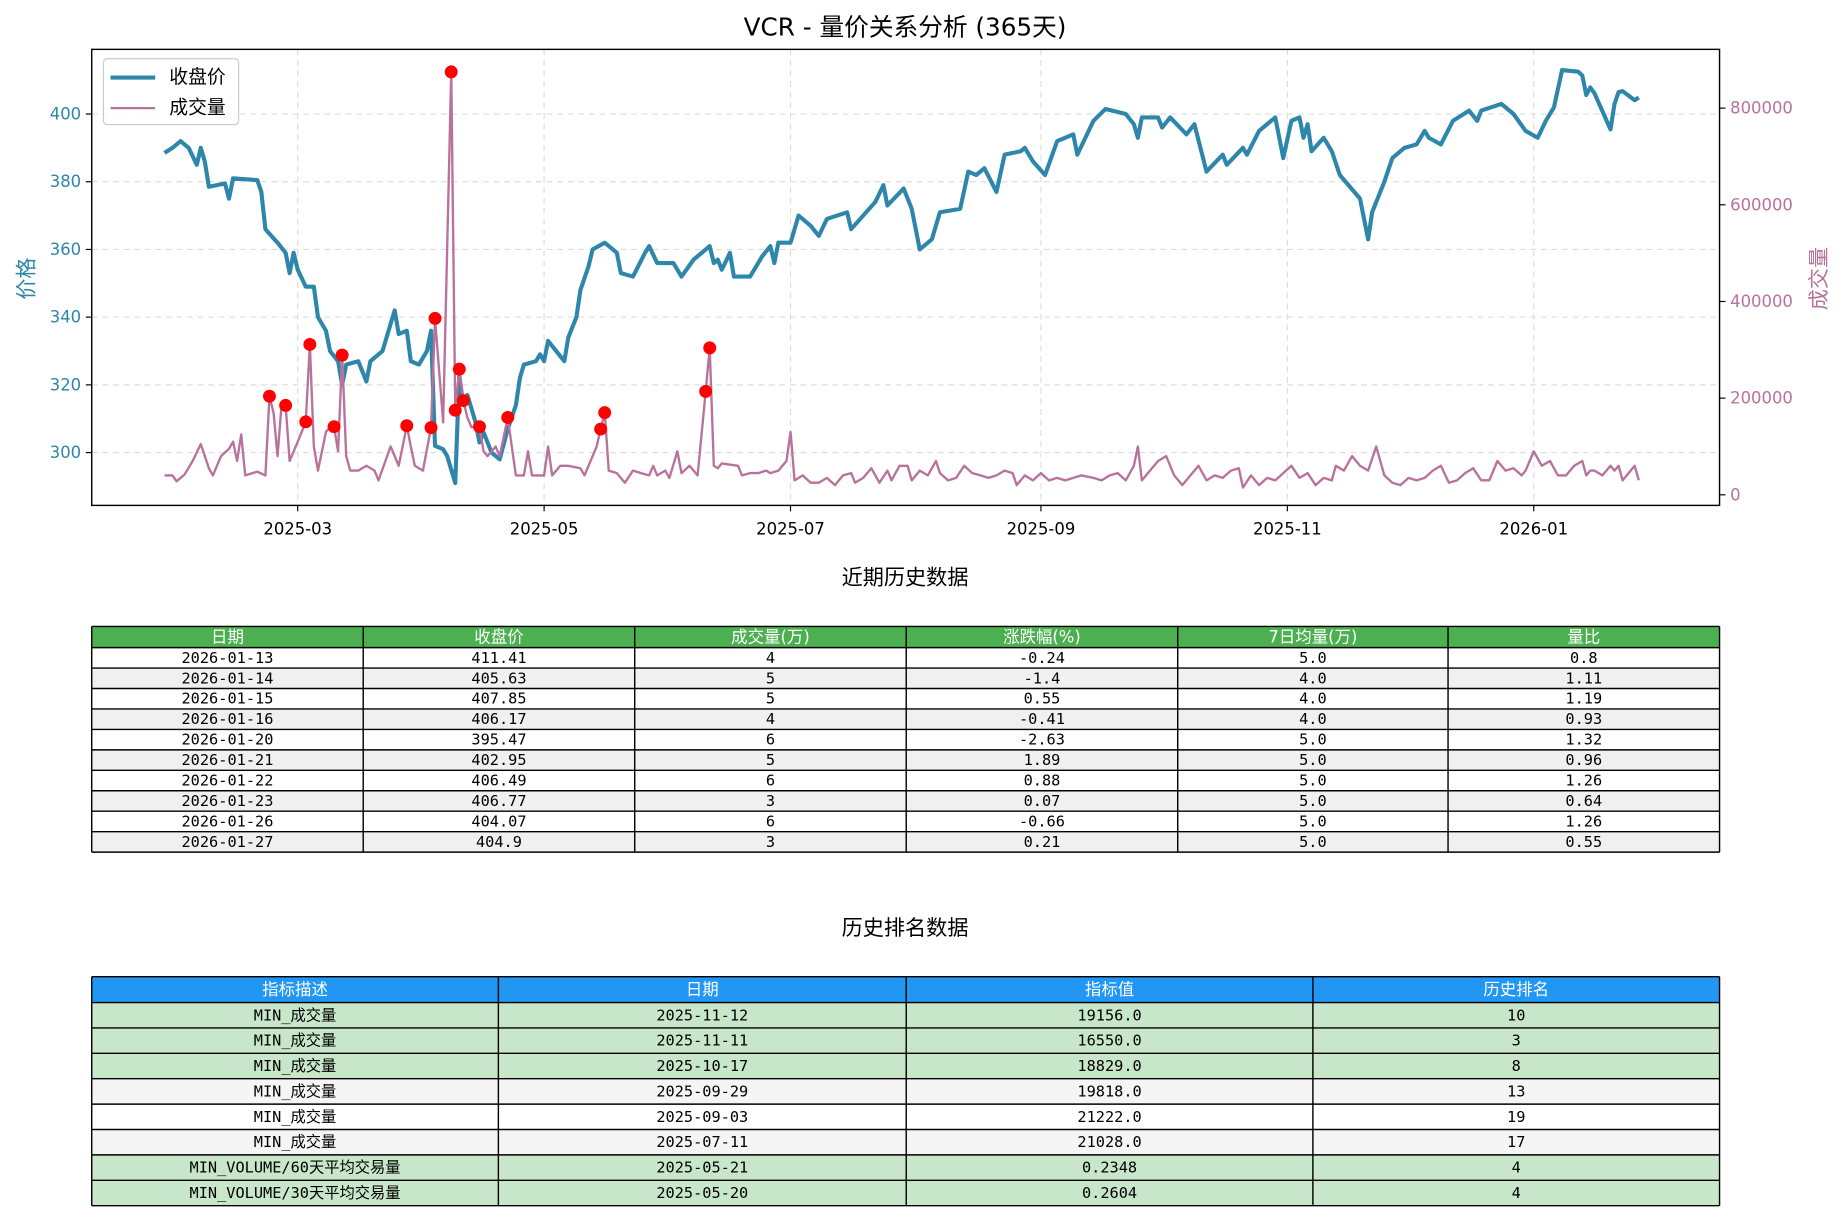 Image resolution: width=1843 pixels, height=1220 pixels. What do you see at coordinates (1584, 658) in the screenshot?
I see `table-cell: 0.8` at bounding box center [1584, 658].